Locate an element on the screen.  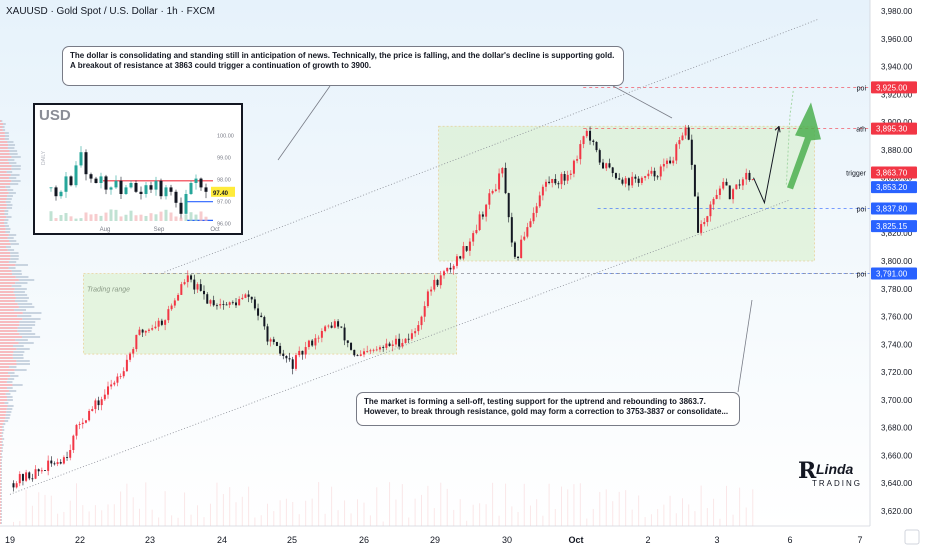
inset-candle-up is located at coordinates (116, 184).